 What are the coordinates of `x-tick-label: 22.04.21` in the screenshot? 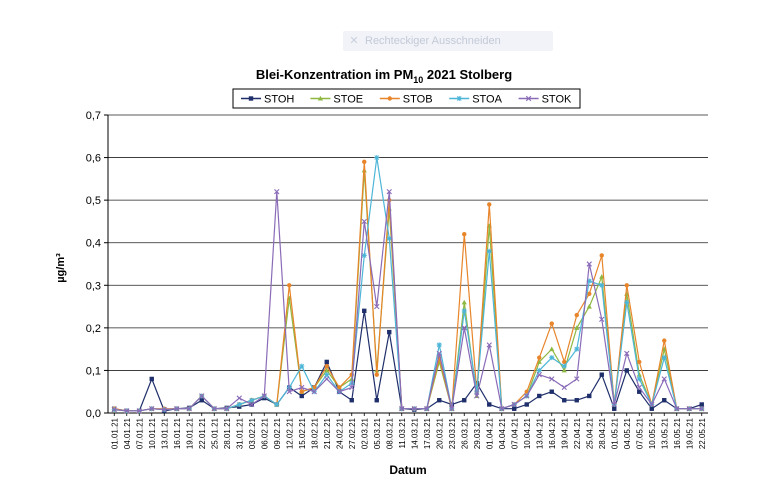 It's located at (577, 433).